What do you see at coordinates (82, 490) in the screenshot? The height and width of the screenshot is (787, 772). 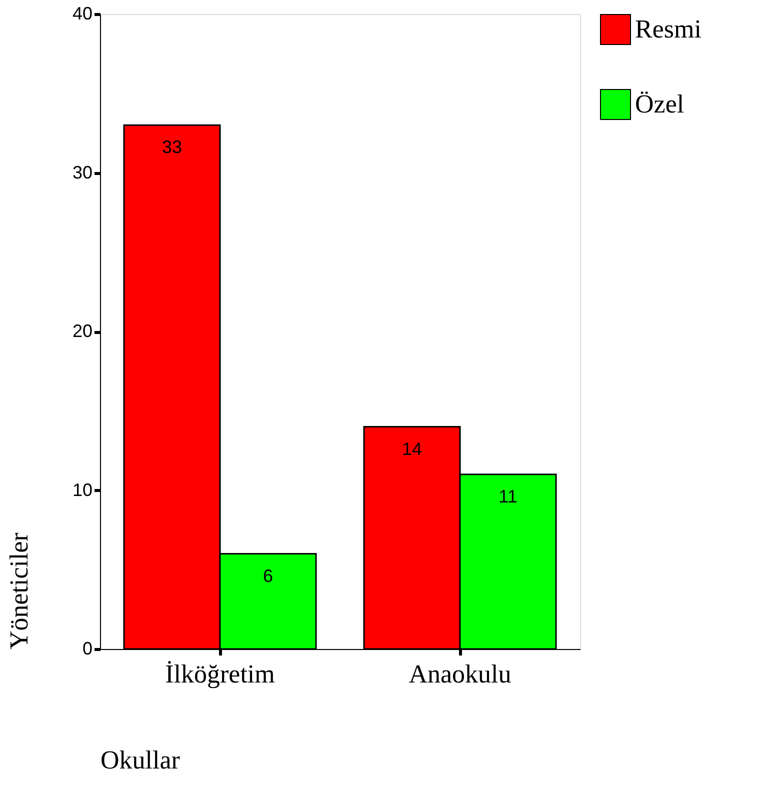 I see `y-tick-label: 10` at bounding box center [82, 490].